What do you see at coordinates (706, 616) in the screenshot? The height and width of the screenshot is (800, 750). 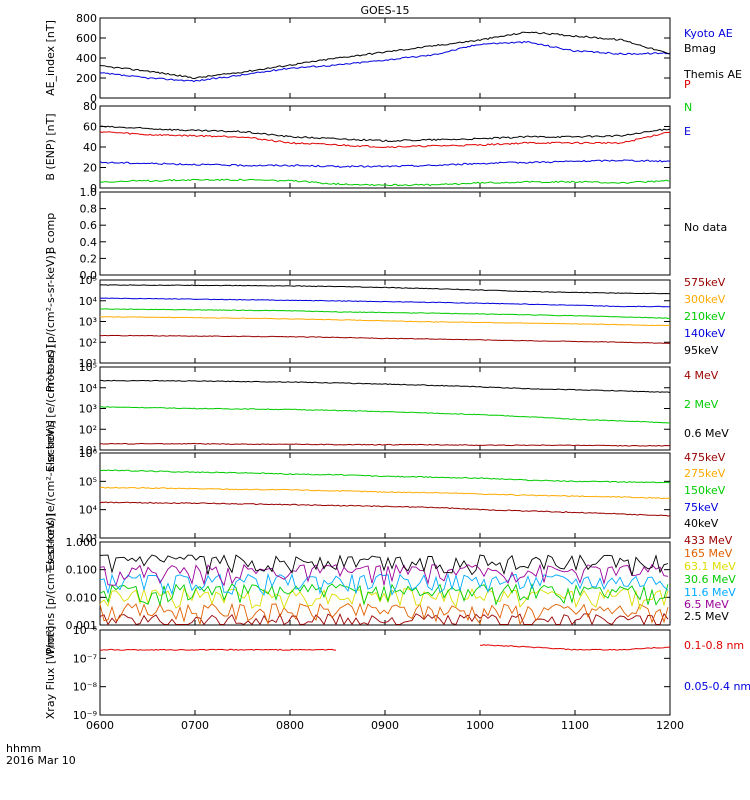 I see `legend-entry: 2.5 MeV` at bounding box center [706, 616].